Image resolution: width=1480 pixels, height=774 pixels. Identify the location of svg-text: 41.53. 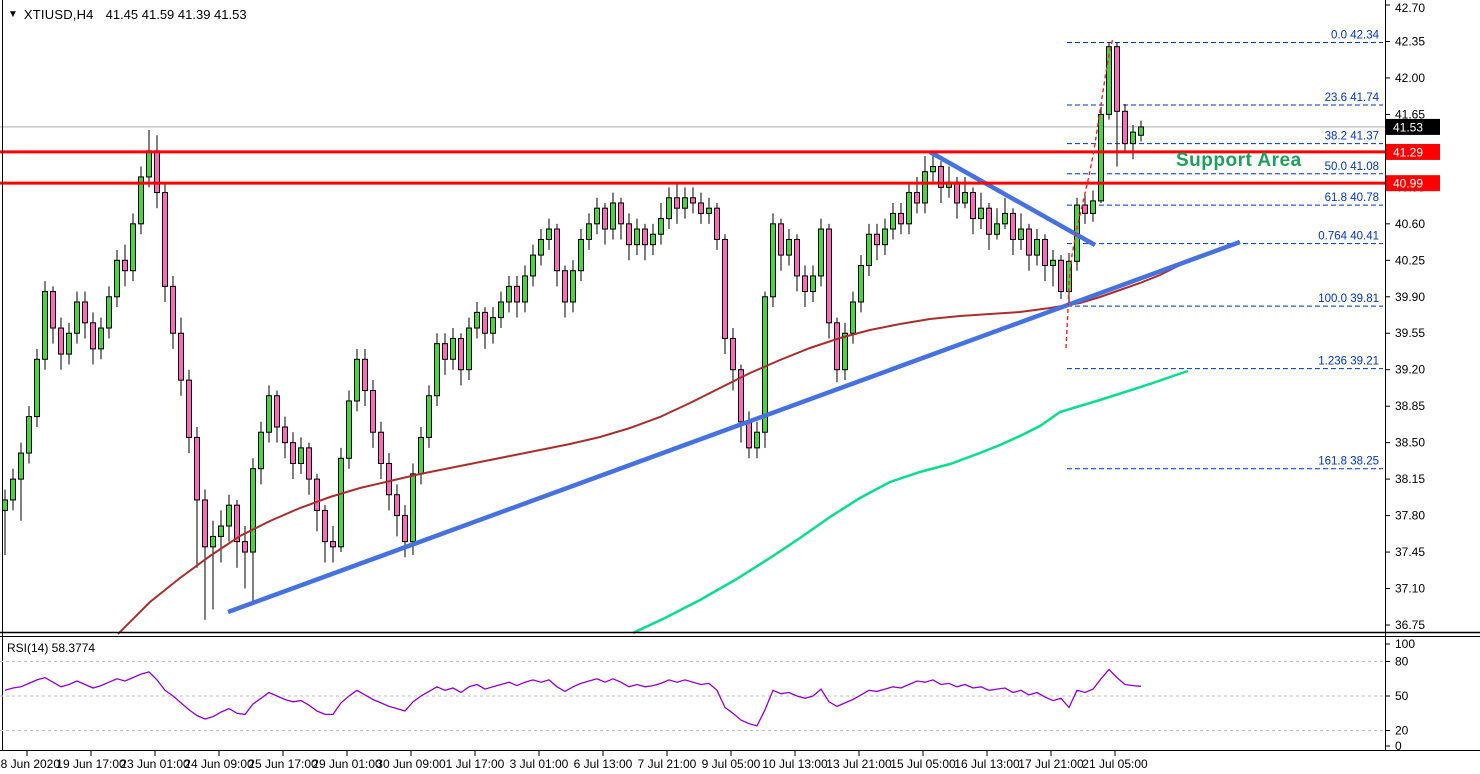
(1408, 127).